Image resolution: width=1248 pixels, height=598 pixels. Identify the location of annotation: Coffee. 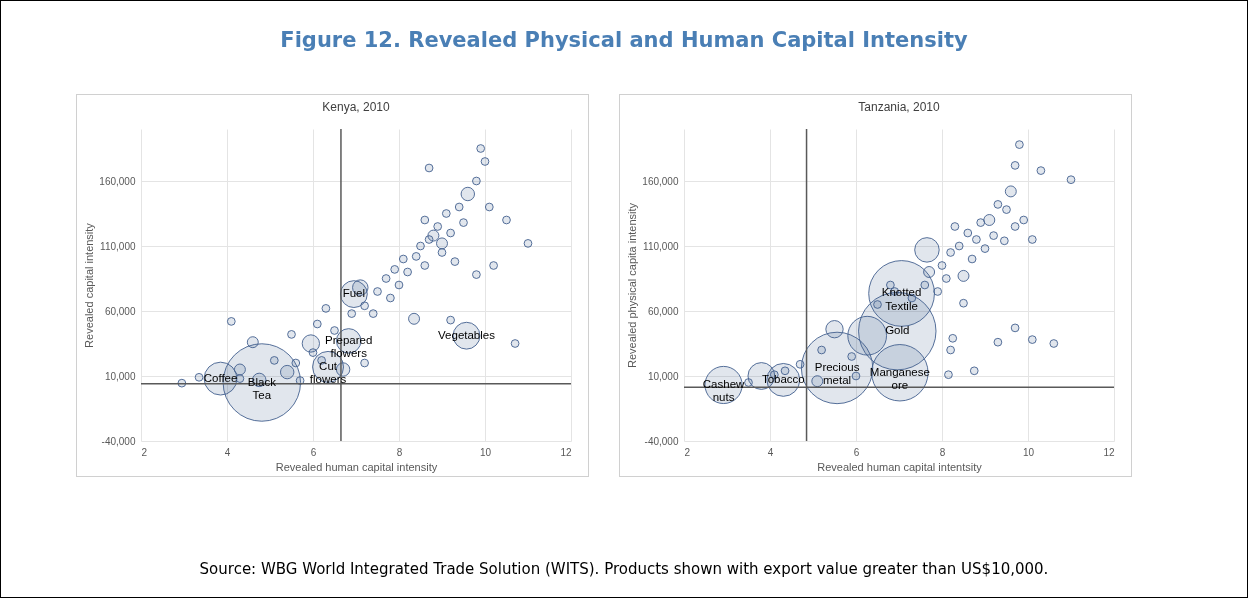
(220, 377).